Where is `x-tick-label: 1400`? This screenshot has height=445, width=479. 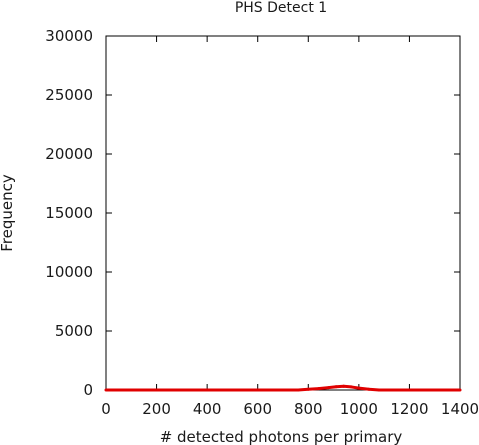
x-tick-label: 1400 is located at coordinates (460, 409).